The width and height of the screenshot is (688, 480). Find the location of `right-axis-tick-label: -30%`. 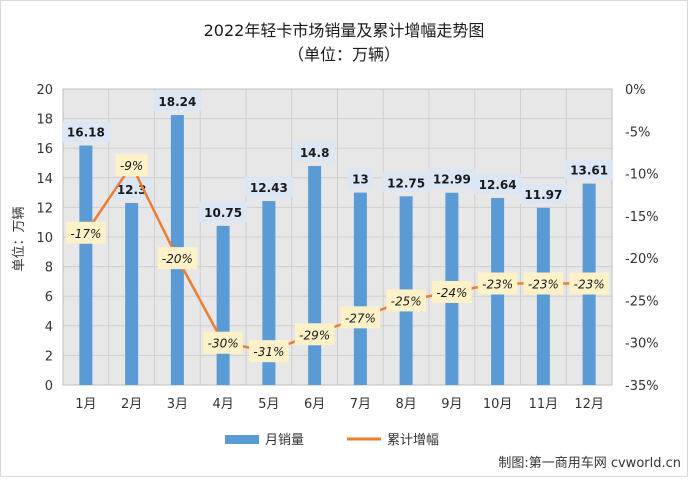

right-axis-tick-label: -30% is located at coordinates (642, 344).